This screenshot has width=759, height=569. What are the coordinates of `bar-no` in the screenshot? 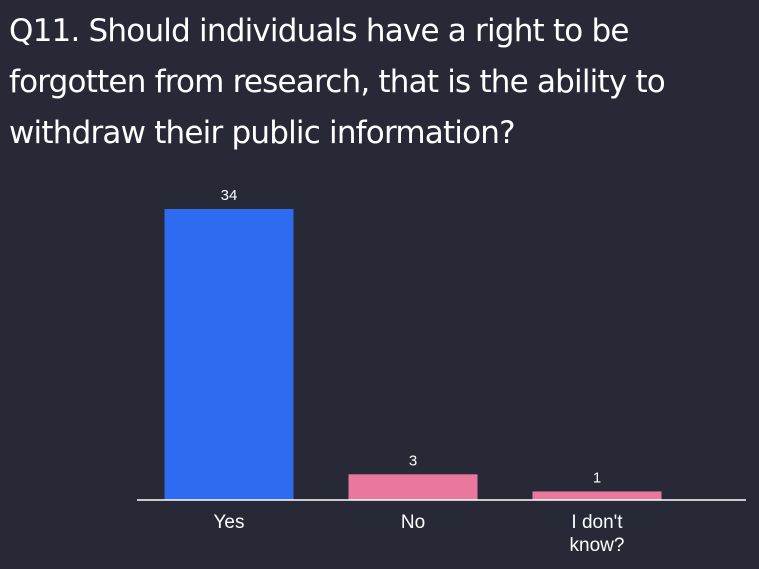 It's located at (413, 487).